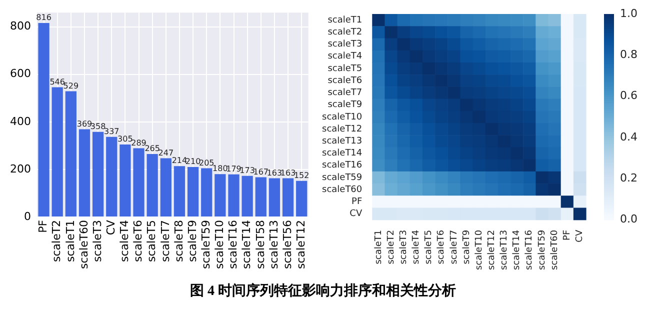 This screenshot has height=320, width=646. What do you see at coordinates (342, 189) in the screenshot?
I see `y-tick-label: scaleT60` at bounding box center [342, 189].